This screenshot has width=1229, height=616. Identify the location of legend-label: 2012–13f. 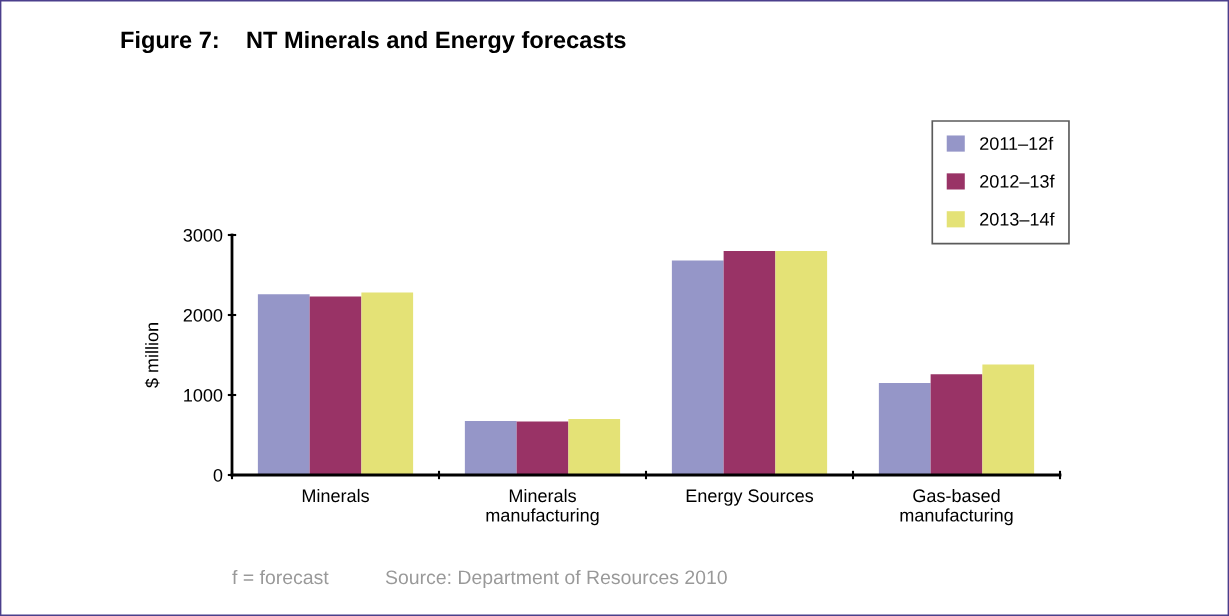
(1017, 181).